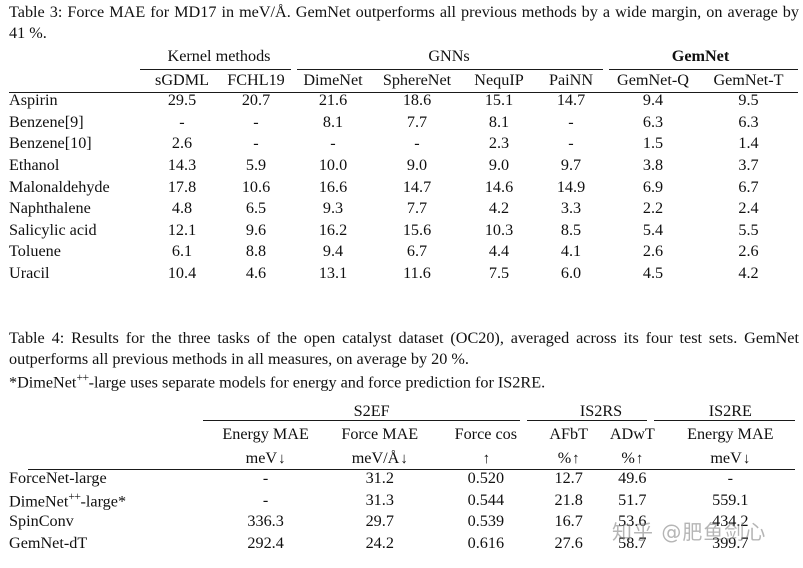 The height and width of the screenshot is (568, 803). What do you see at coordinates (29, 273) in the screenshot?
I see `table3-row-label: Uracil` at bounding box center [29, 273].